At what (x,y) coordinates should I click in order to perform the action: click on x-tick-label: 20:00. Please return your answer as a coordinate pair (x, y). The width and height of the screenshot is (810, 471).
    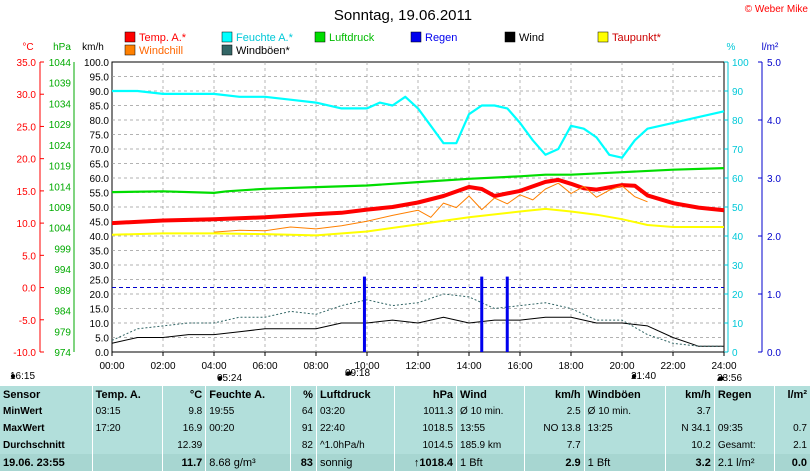
    Looking at the image, I should click on (621, 366).